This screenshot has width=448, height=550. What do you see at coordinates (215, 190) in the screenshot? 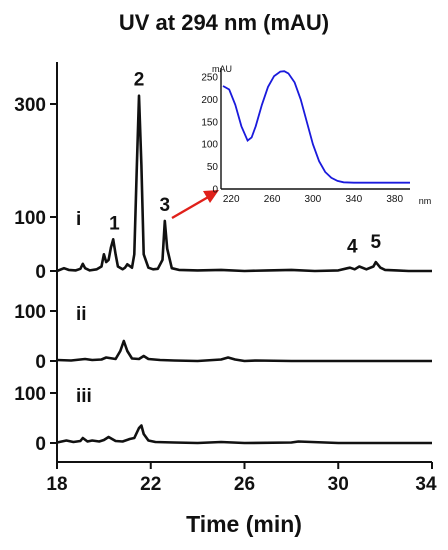
I see `inset-y-tick-label-0: 0` at bounding box center [215, 190].